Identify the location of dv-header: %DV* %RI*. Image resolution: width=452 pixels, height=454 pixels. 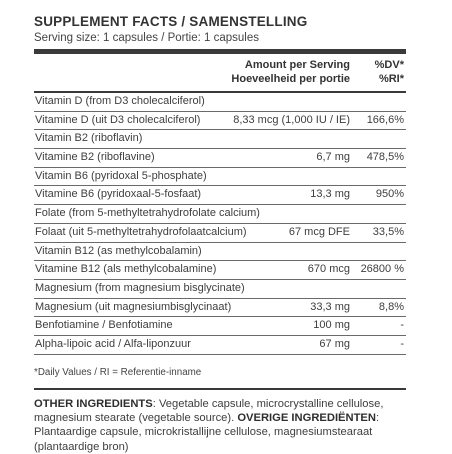
(389, 72).